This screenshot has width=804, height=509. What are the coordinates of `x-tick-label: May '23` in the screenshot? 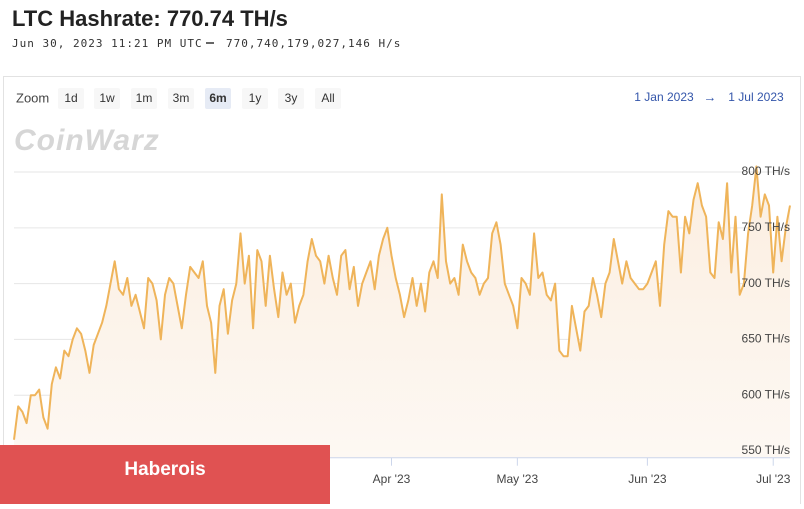 It's located at (518, 479).